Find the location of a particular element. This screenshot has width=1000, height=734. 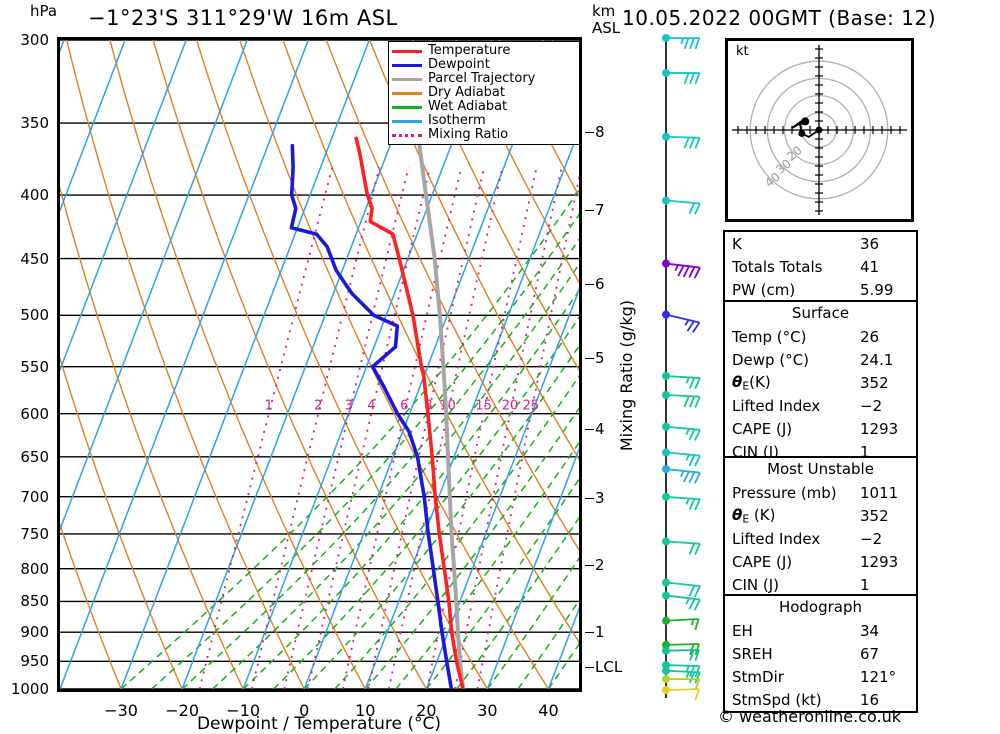

lcl-tick-mark is located at coordinates (589, 667).